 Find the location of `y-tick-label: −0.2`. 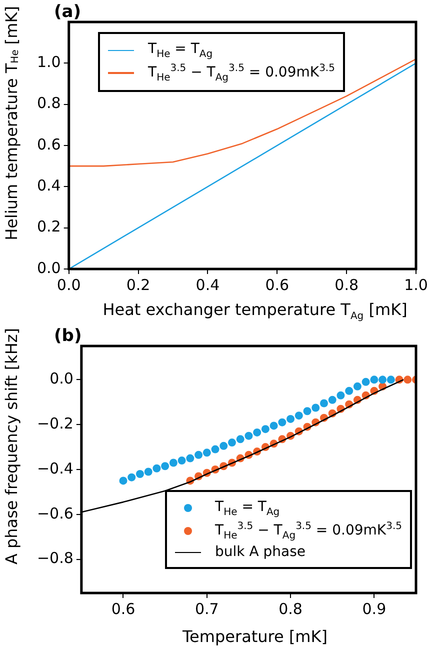

y-tick-label: −0.2 is located at coordinates (55, 423).